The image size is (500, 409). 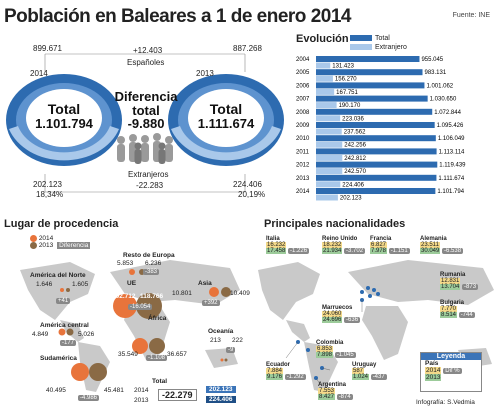 I want to click on namerica-2013-bubble, so click(x=68, y=290).